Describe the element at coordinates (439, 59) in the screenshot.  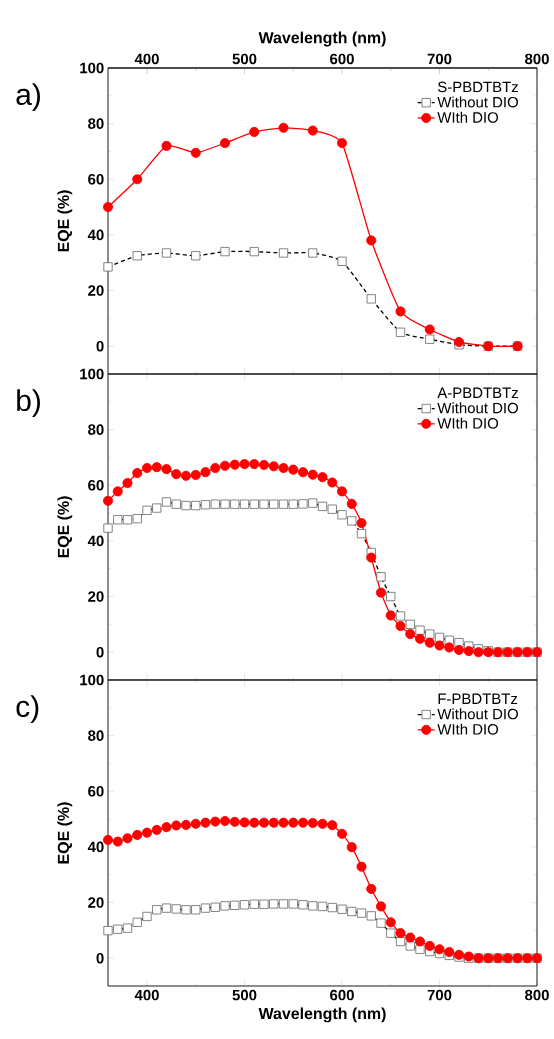
I see `x2-tick-label: 700` at that location.